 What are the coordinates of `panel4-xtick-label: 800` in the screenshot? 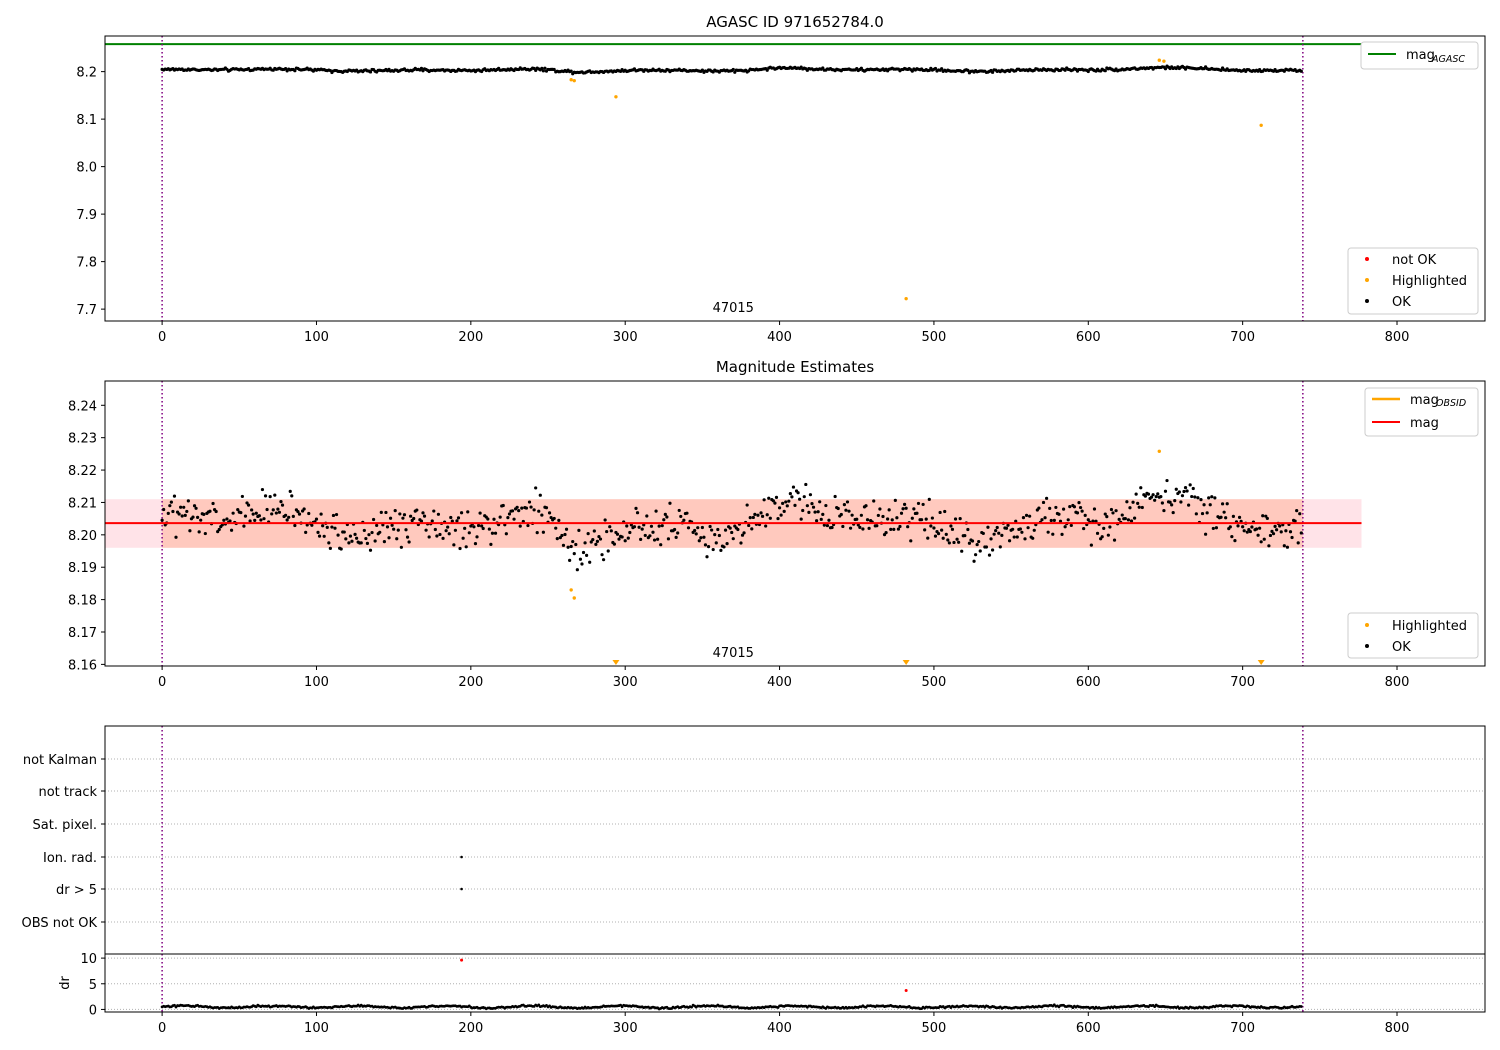 It's located at (1397, 1028).